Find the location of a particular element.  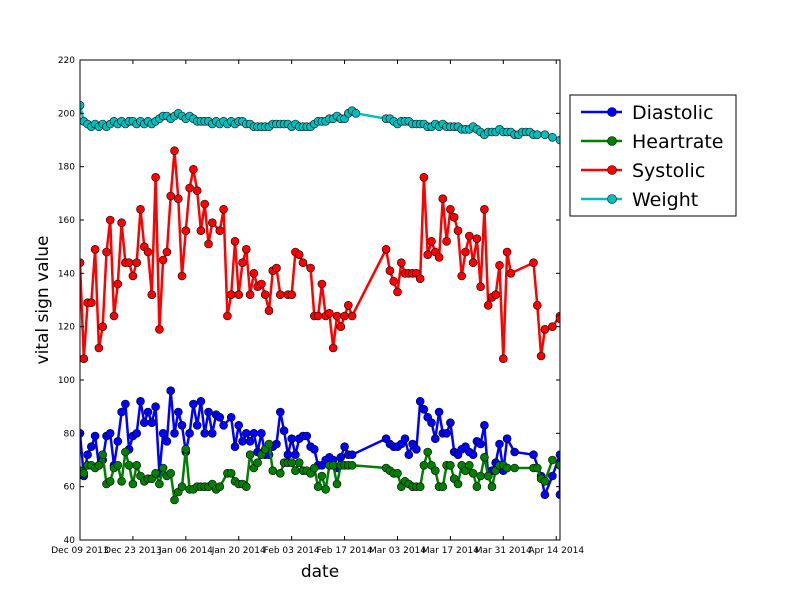

y-tick-label: 200 is located at coordinates (66, 114).